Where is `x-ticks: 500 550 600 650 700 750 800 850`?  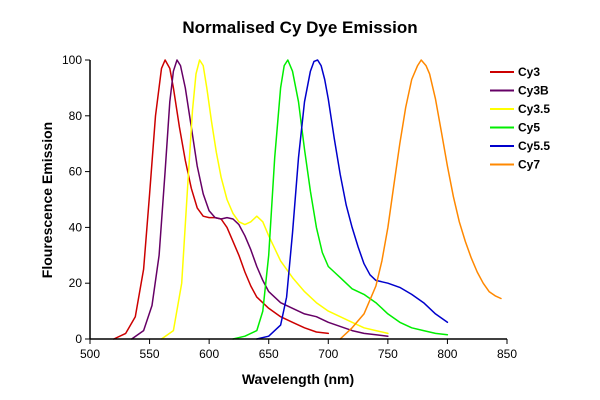 x-ticks: 500 550 600 650 700 750 800 850 is located at coordinates (298, 350).